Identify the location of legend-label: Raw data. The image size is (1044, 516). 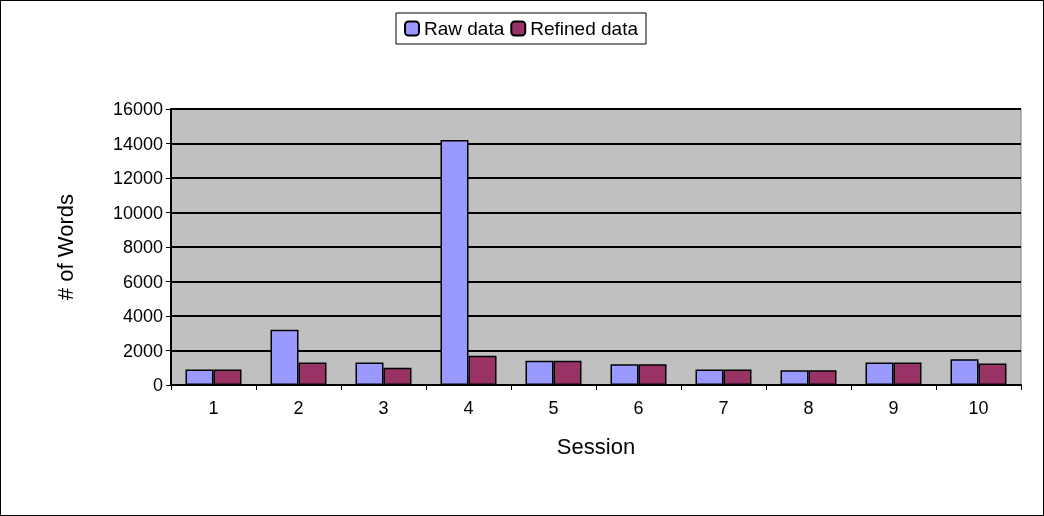
(464, 28).